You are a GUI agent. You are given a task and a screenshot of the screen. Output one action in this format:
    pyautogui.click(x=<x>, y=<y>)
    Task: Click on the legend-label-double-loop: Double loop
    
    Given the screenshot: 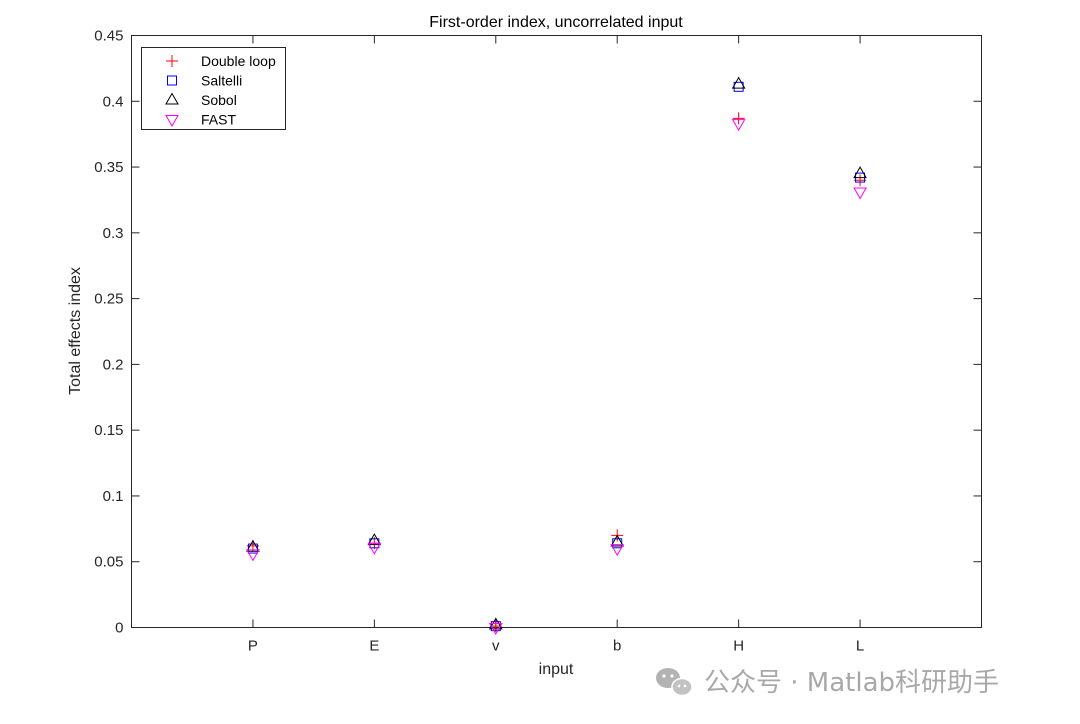 What is the action you would take?
    pyautogui.click(x=238, y=61)
    